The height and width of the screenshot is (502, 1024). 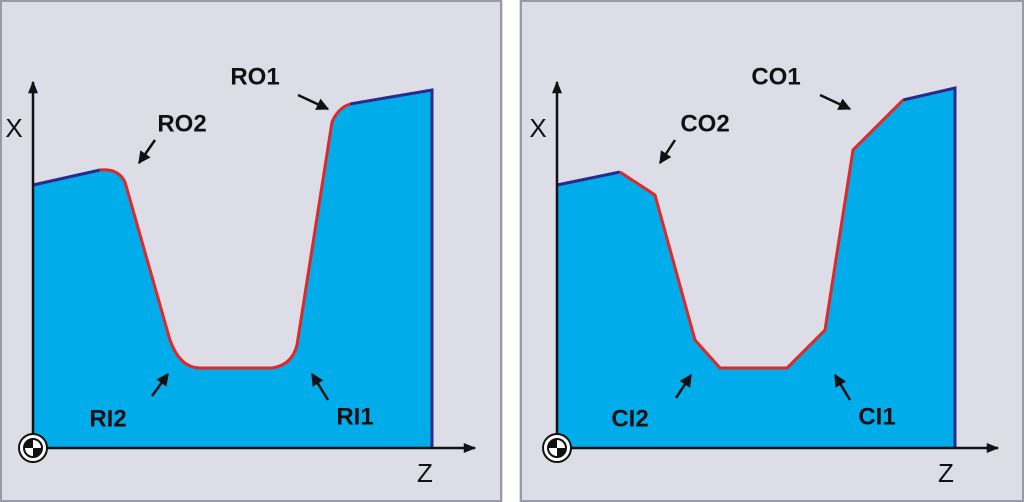 What do you see at coordinates (511, 251) in the screenshot?
I see `divider` at bounding box center [511, 251].